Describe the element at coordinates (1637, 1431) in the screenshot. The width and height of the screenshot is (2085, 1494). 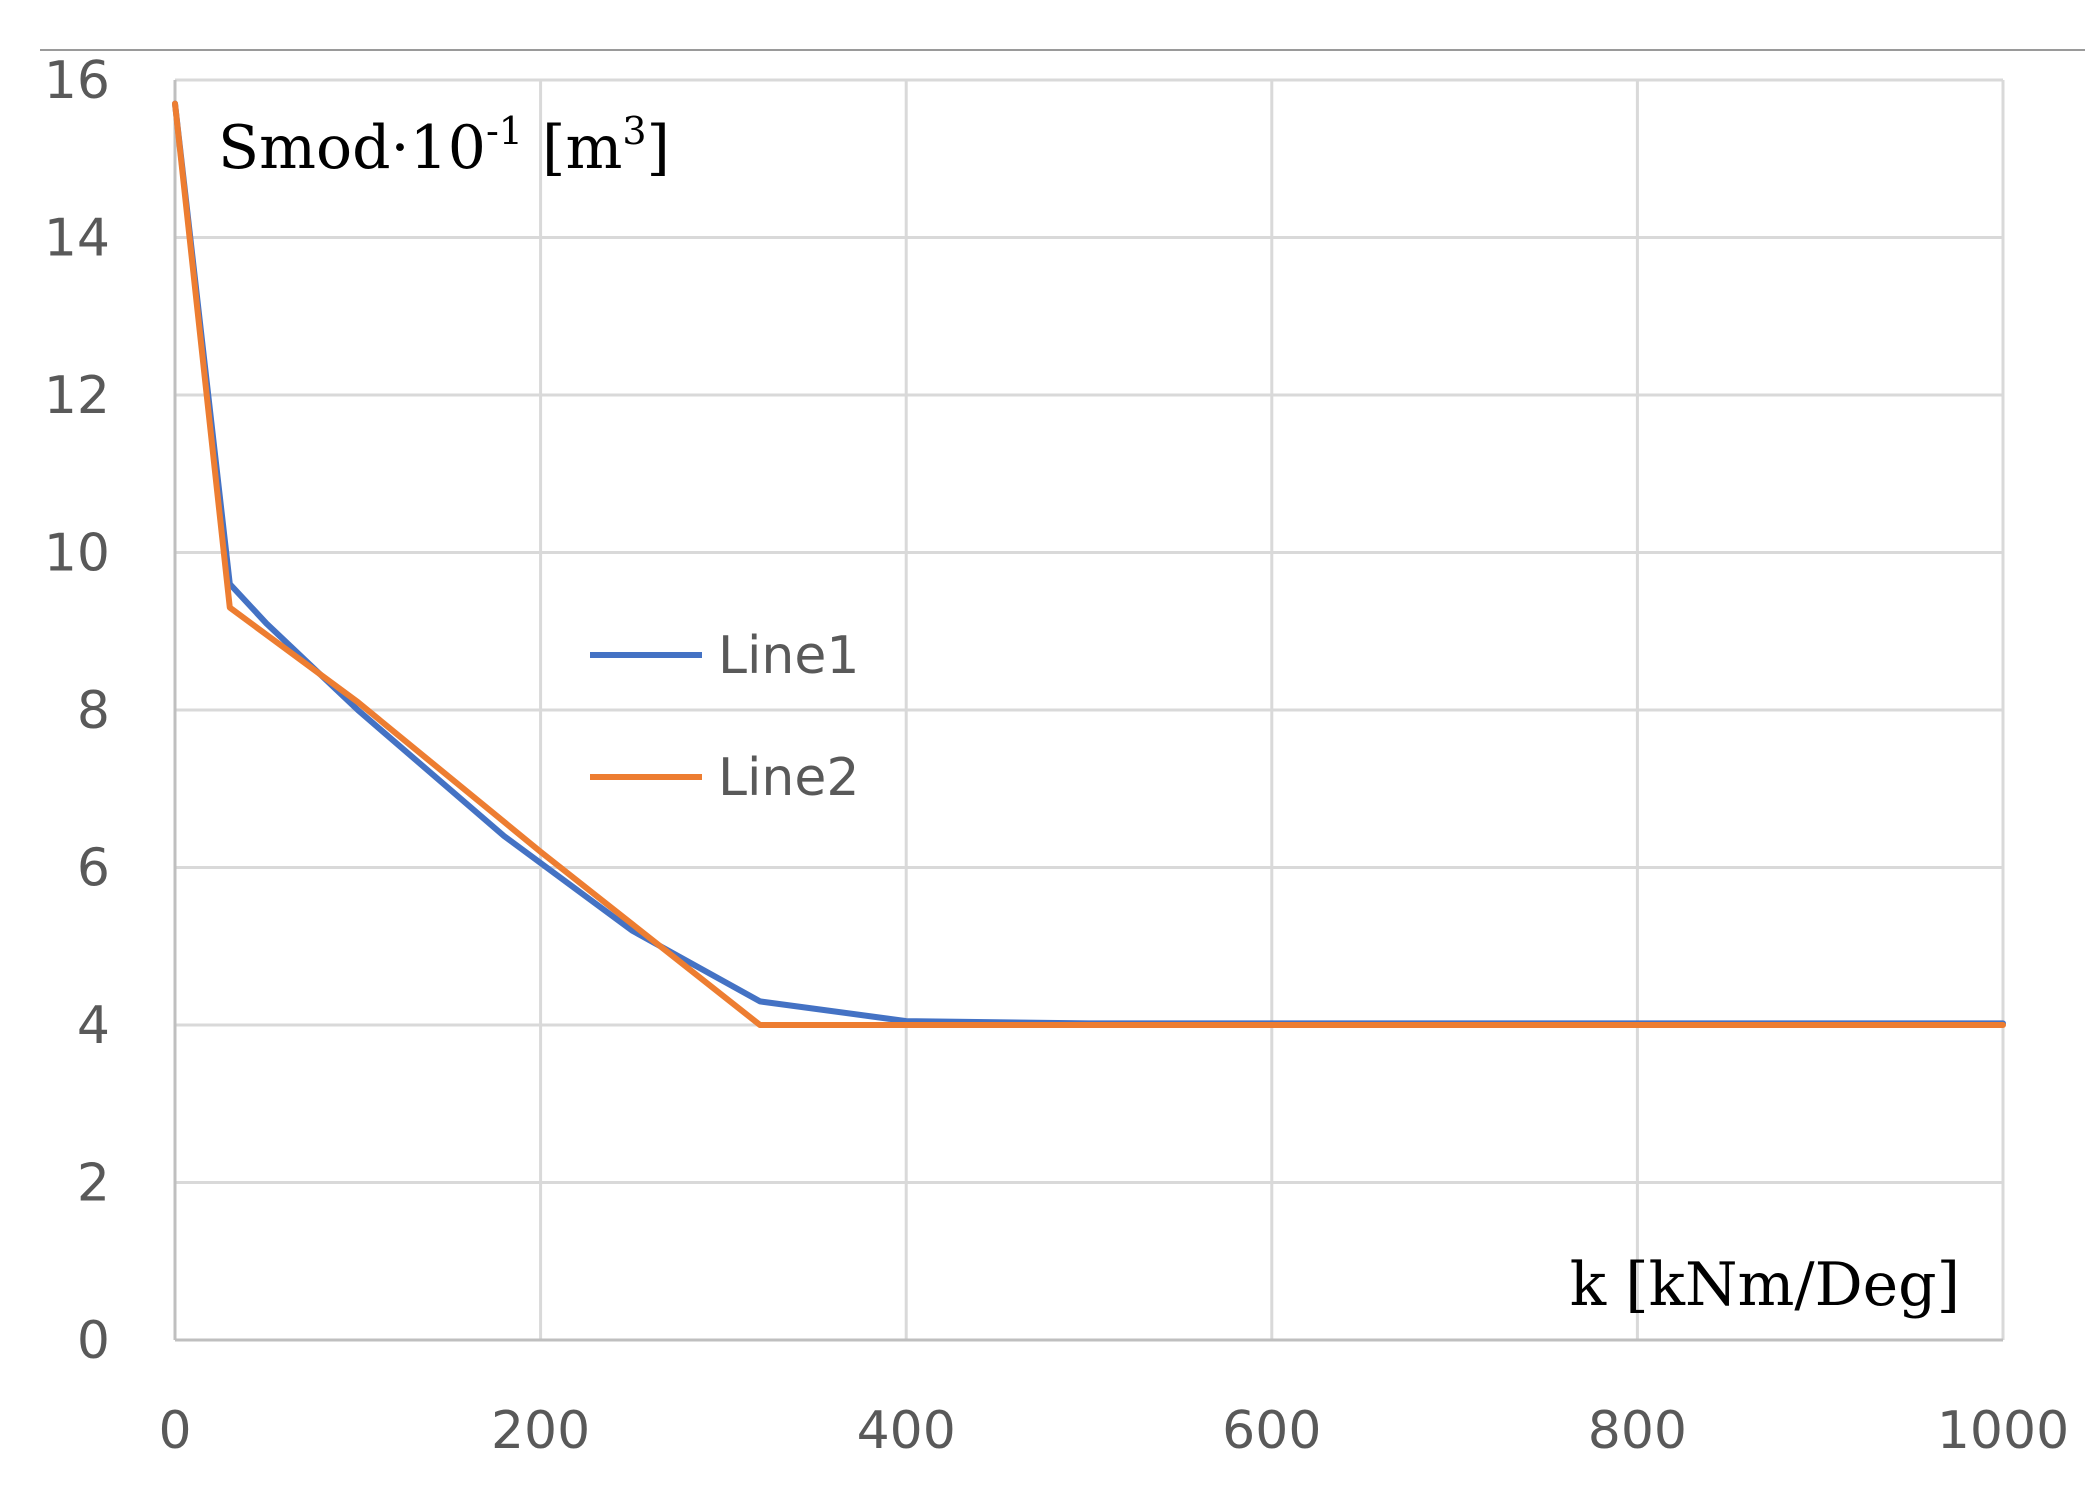
I see `x-tick-label: 800` at that location.